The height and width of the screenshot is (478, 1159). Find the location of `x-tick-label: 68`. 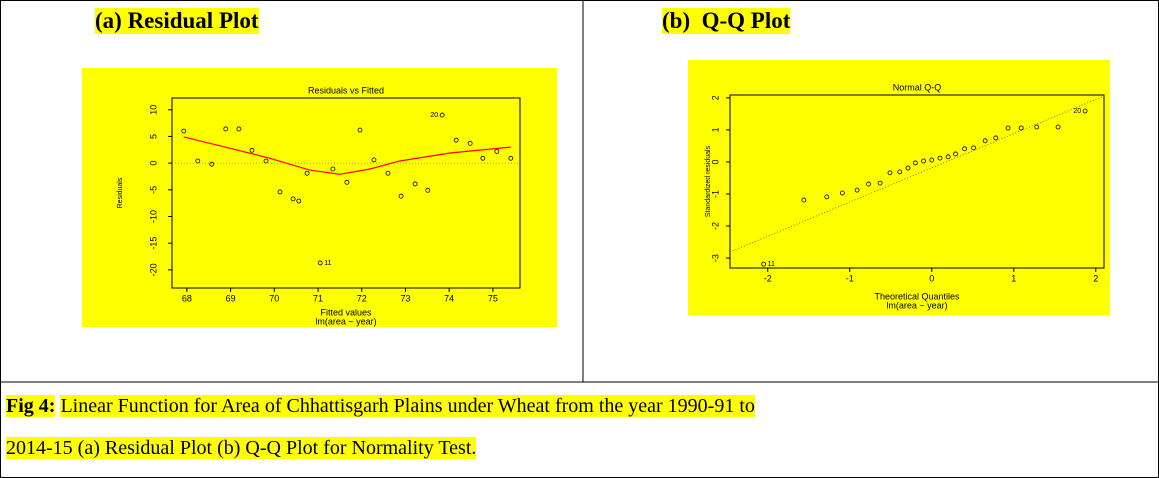

x-tick-label: 68 is located at coordinates (187, 298).